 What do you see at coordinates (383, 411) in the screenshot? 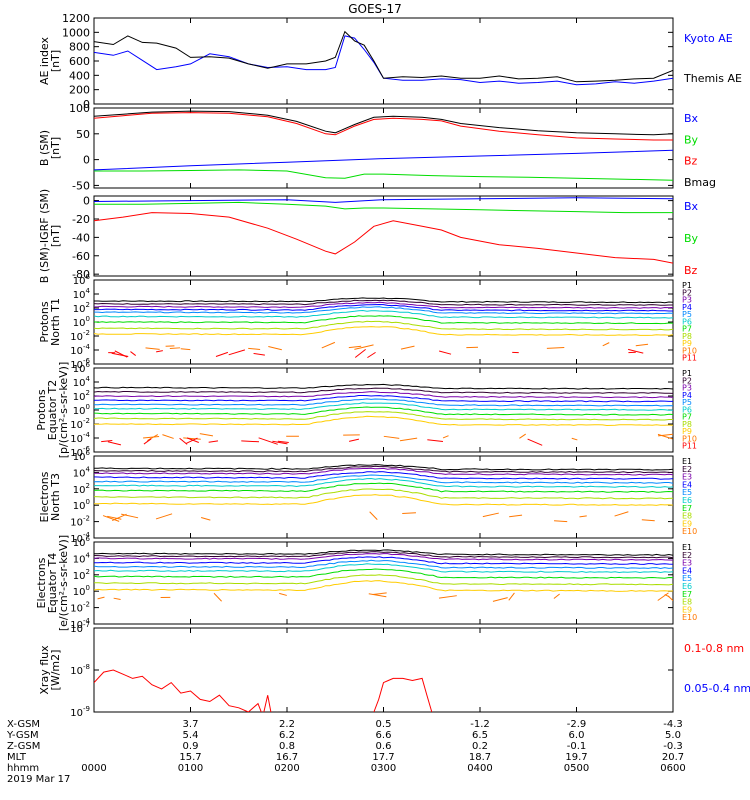
I see `channel-p7` at bounding box center [383, 411].